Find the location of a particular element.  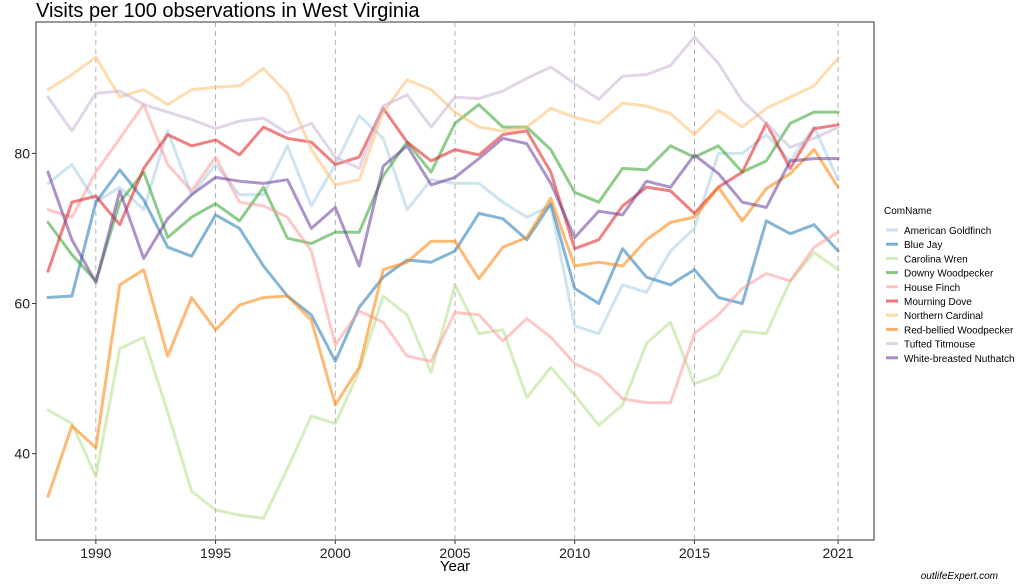

legend-label: Northern Cardinal is located at coordinates (943, 316).